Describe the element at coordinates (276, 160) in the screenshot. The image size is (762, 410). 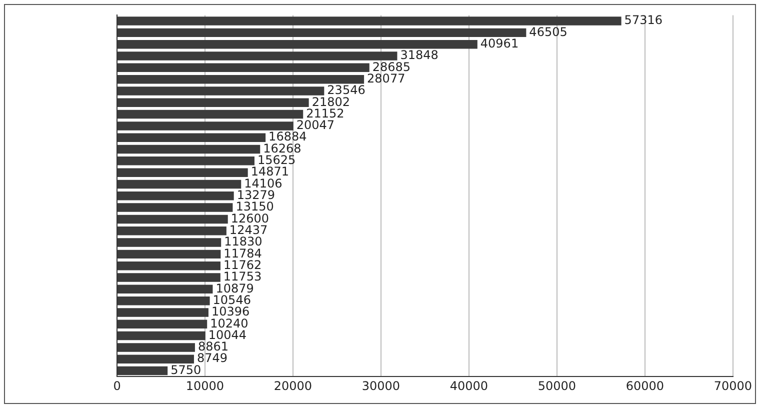
I see `data-label: 15625` at that location.